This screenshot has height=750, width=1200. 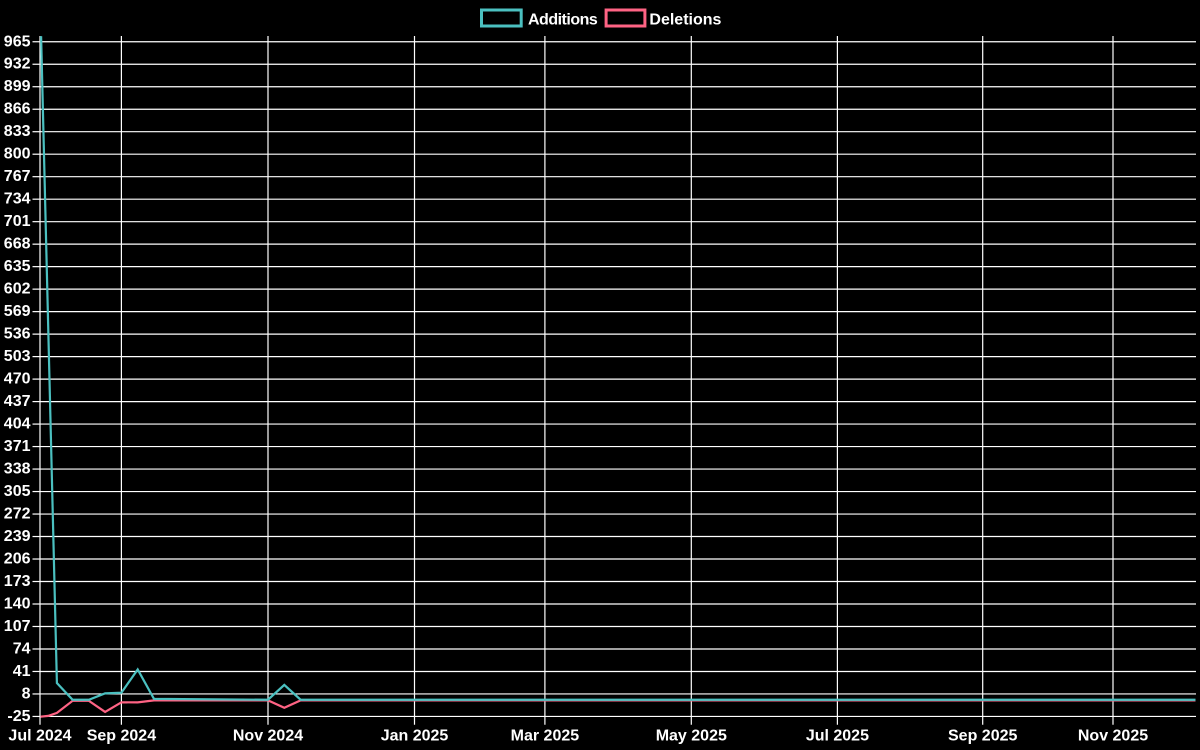 I want to click on svg-text: 305, so click(x=17, y=491).